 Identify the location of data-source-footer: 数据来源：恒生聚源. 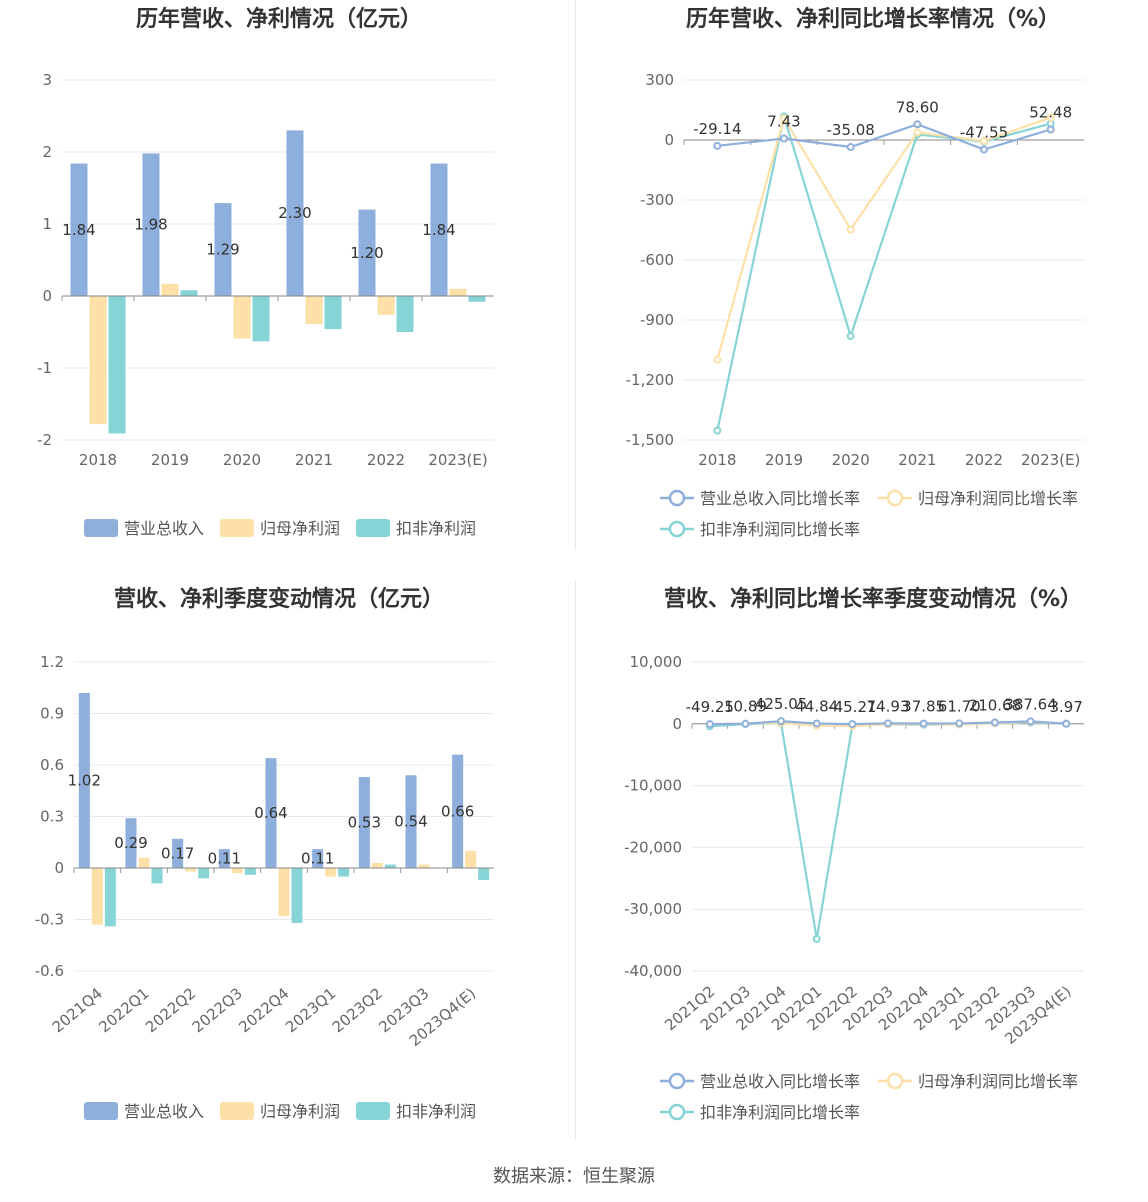
(574, 1176).